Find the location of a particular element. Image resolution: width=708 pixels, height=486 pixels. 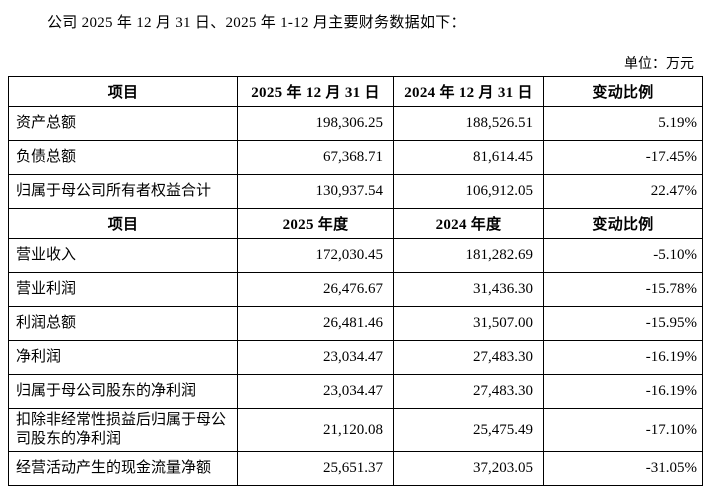

row-value-2024: 181,282.69 is located at coordinates (468, 255).